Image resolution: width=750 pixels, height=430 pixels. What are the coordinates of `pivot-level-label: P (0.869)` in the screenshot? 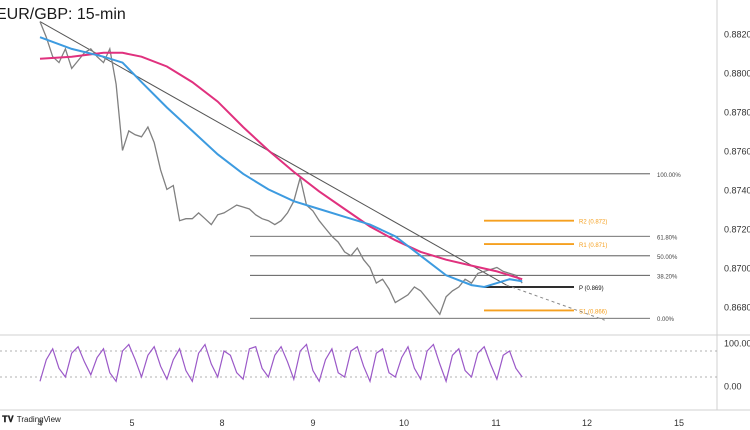 It's located at (591, 289).